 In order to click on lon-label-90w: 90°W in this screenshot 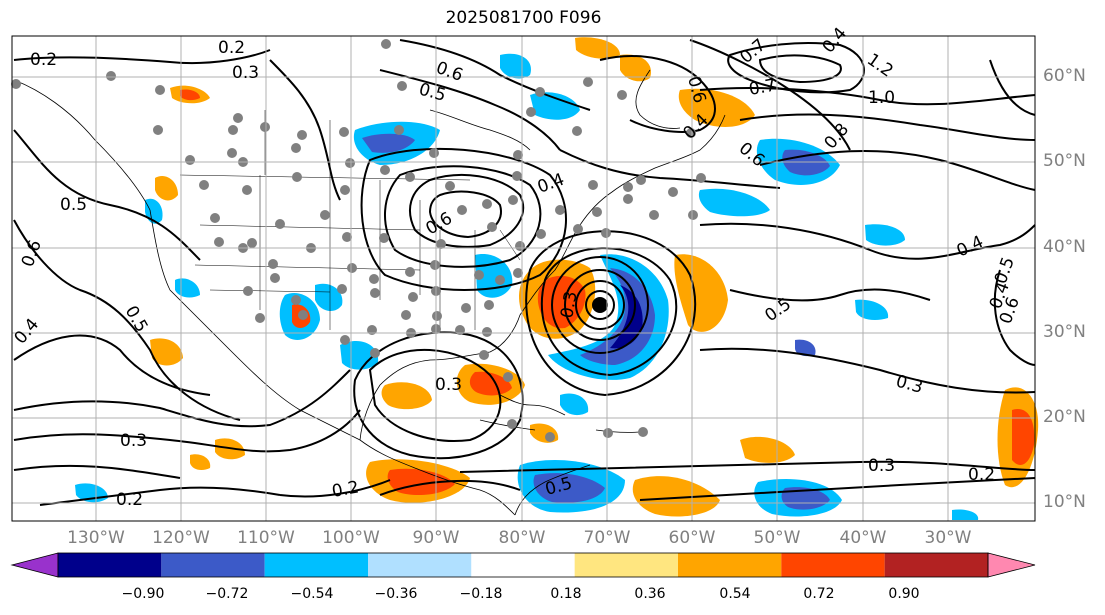, I will do `click(436, 538)`.